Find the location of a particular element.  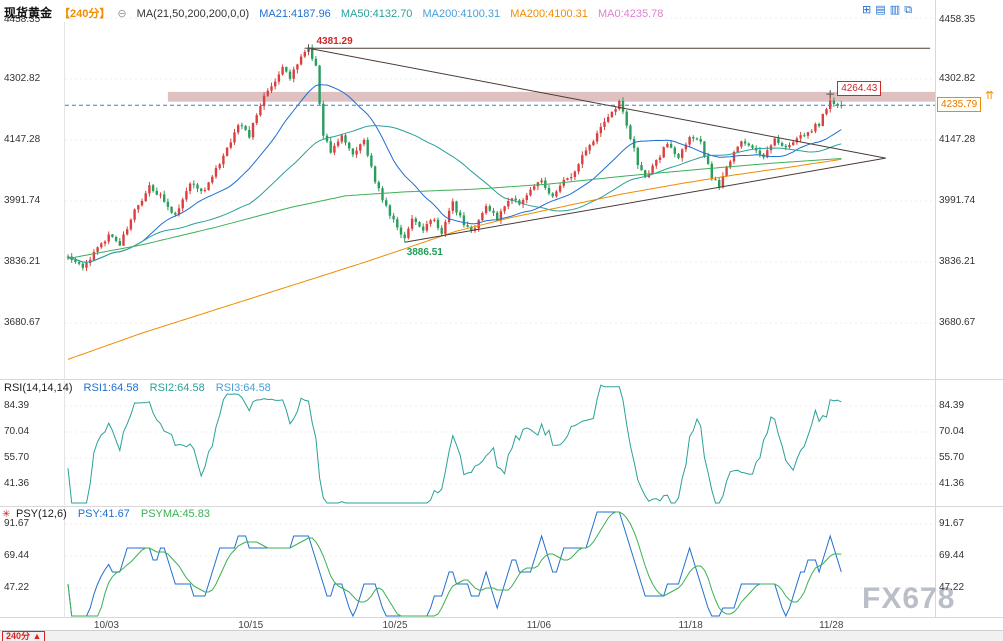

layout-columns-icon: ▥ is located at coordinates (895, 10).